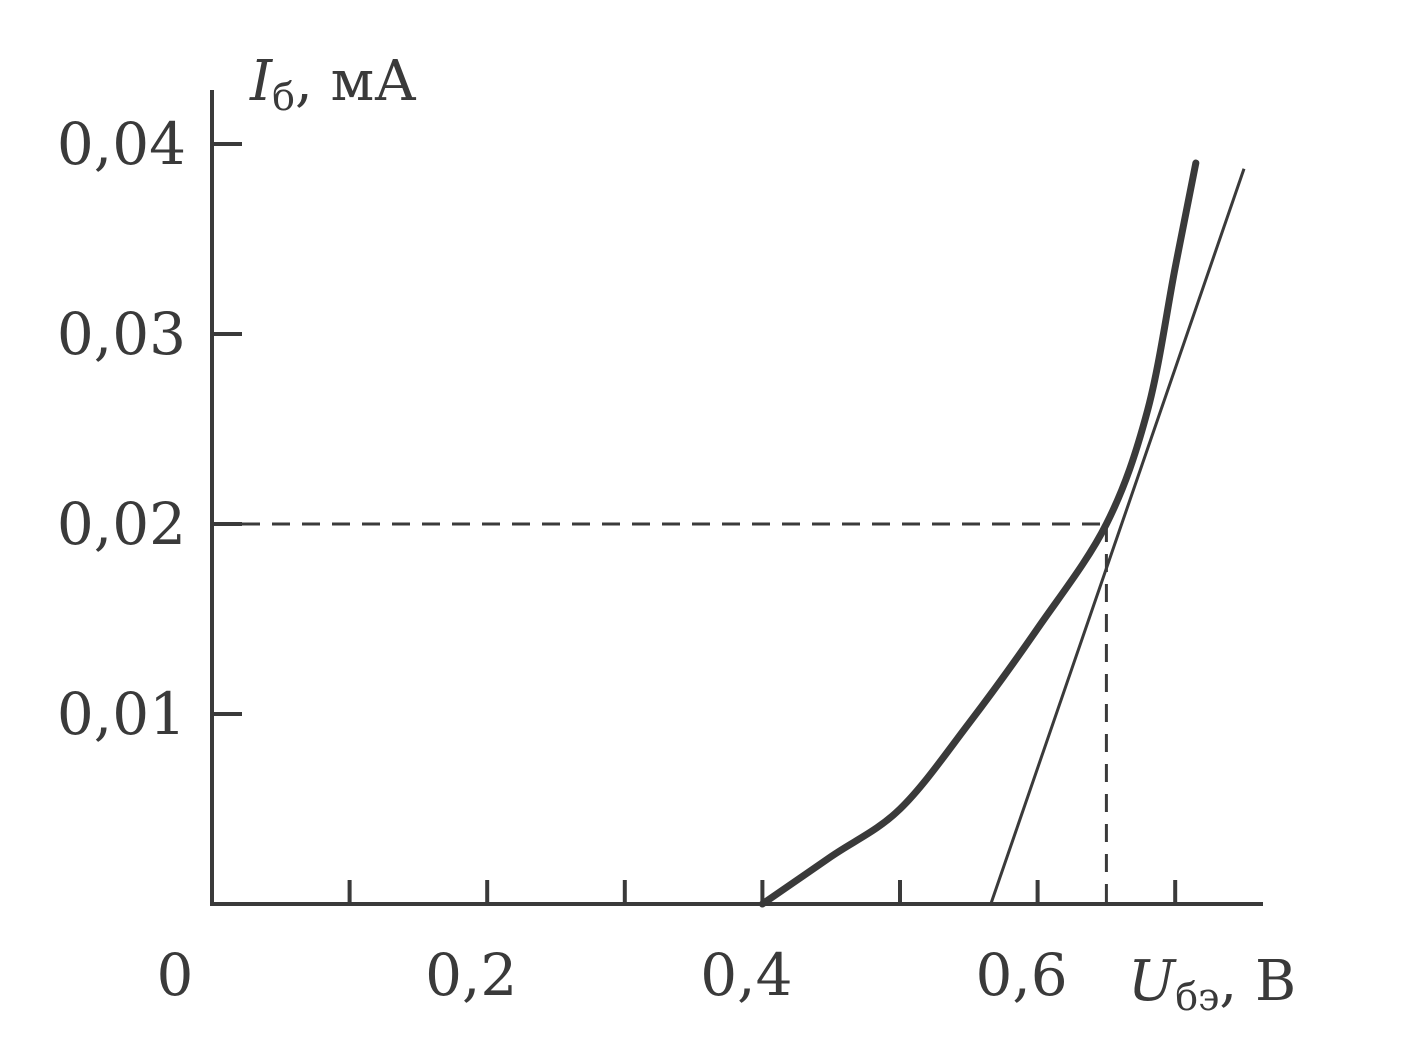  What do you see at coordinates (471, 975) in the screenshot?
I see `x-tick-label: 0,2` at bounding box center [471, 975].